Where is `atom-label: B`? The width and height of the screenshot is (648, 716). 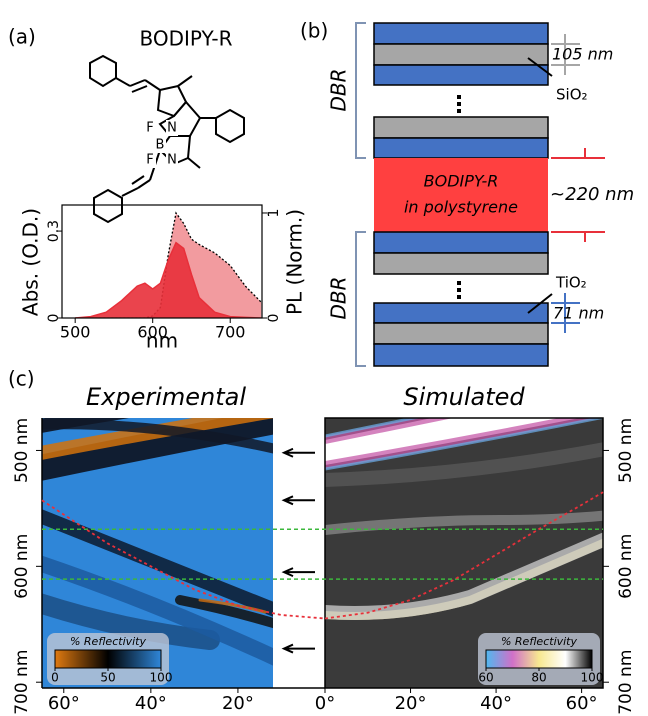
atom-label: B is located at coordinates (160, 145).